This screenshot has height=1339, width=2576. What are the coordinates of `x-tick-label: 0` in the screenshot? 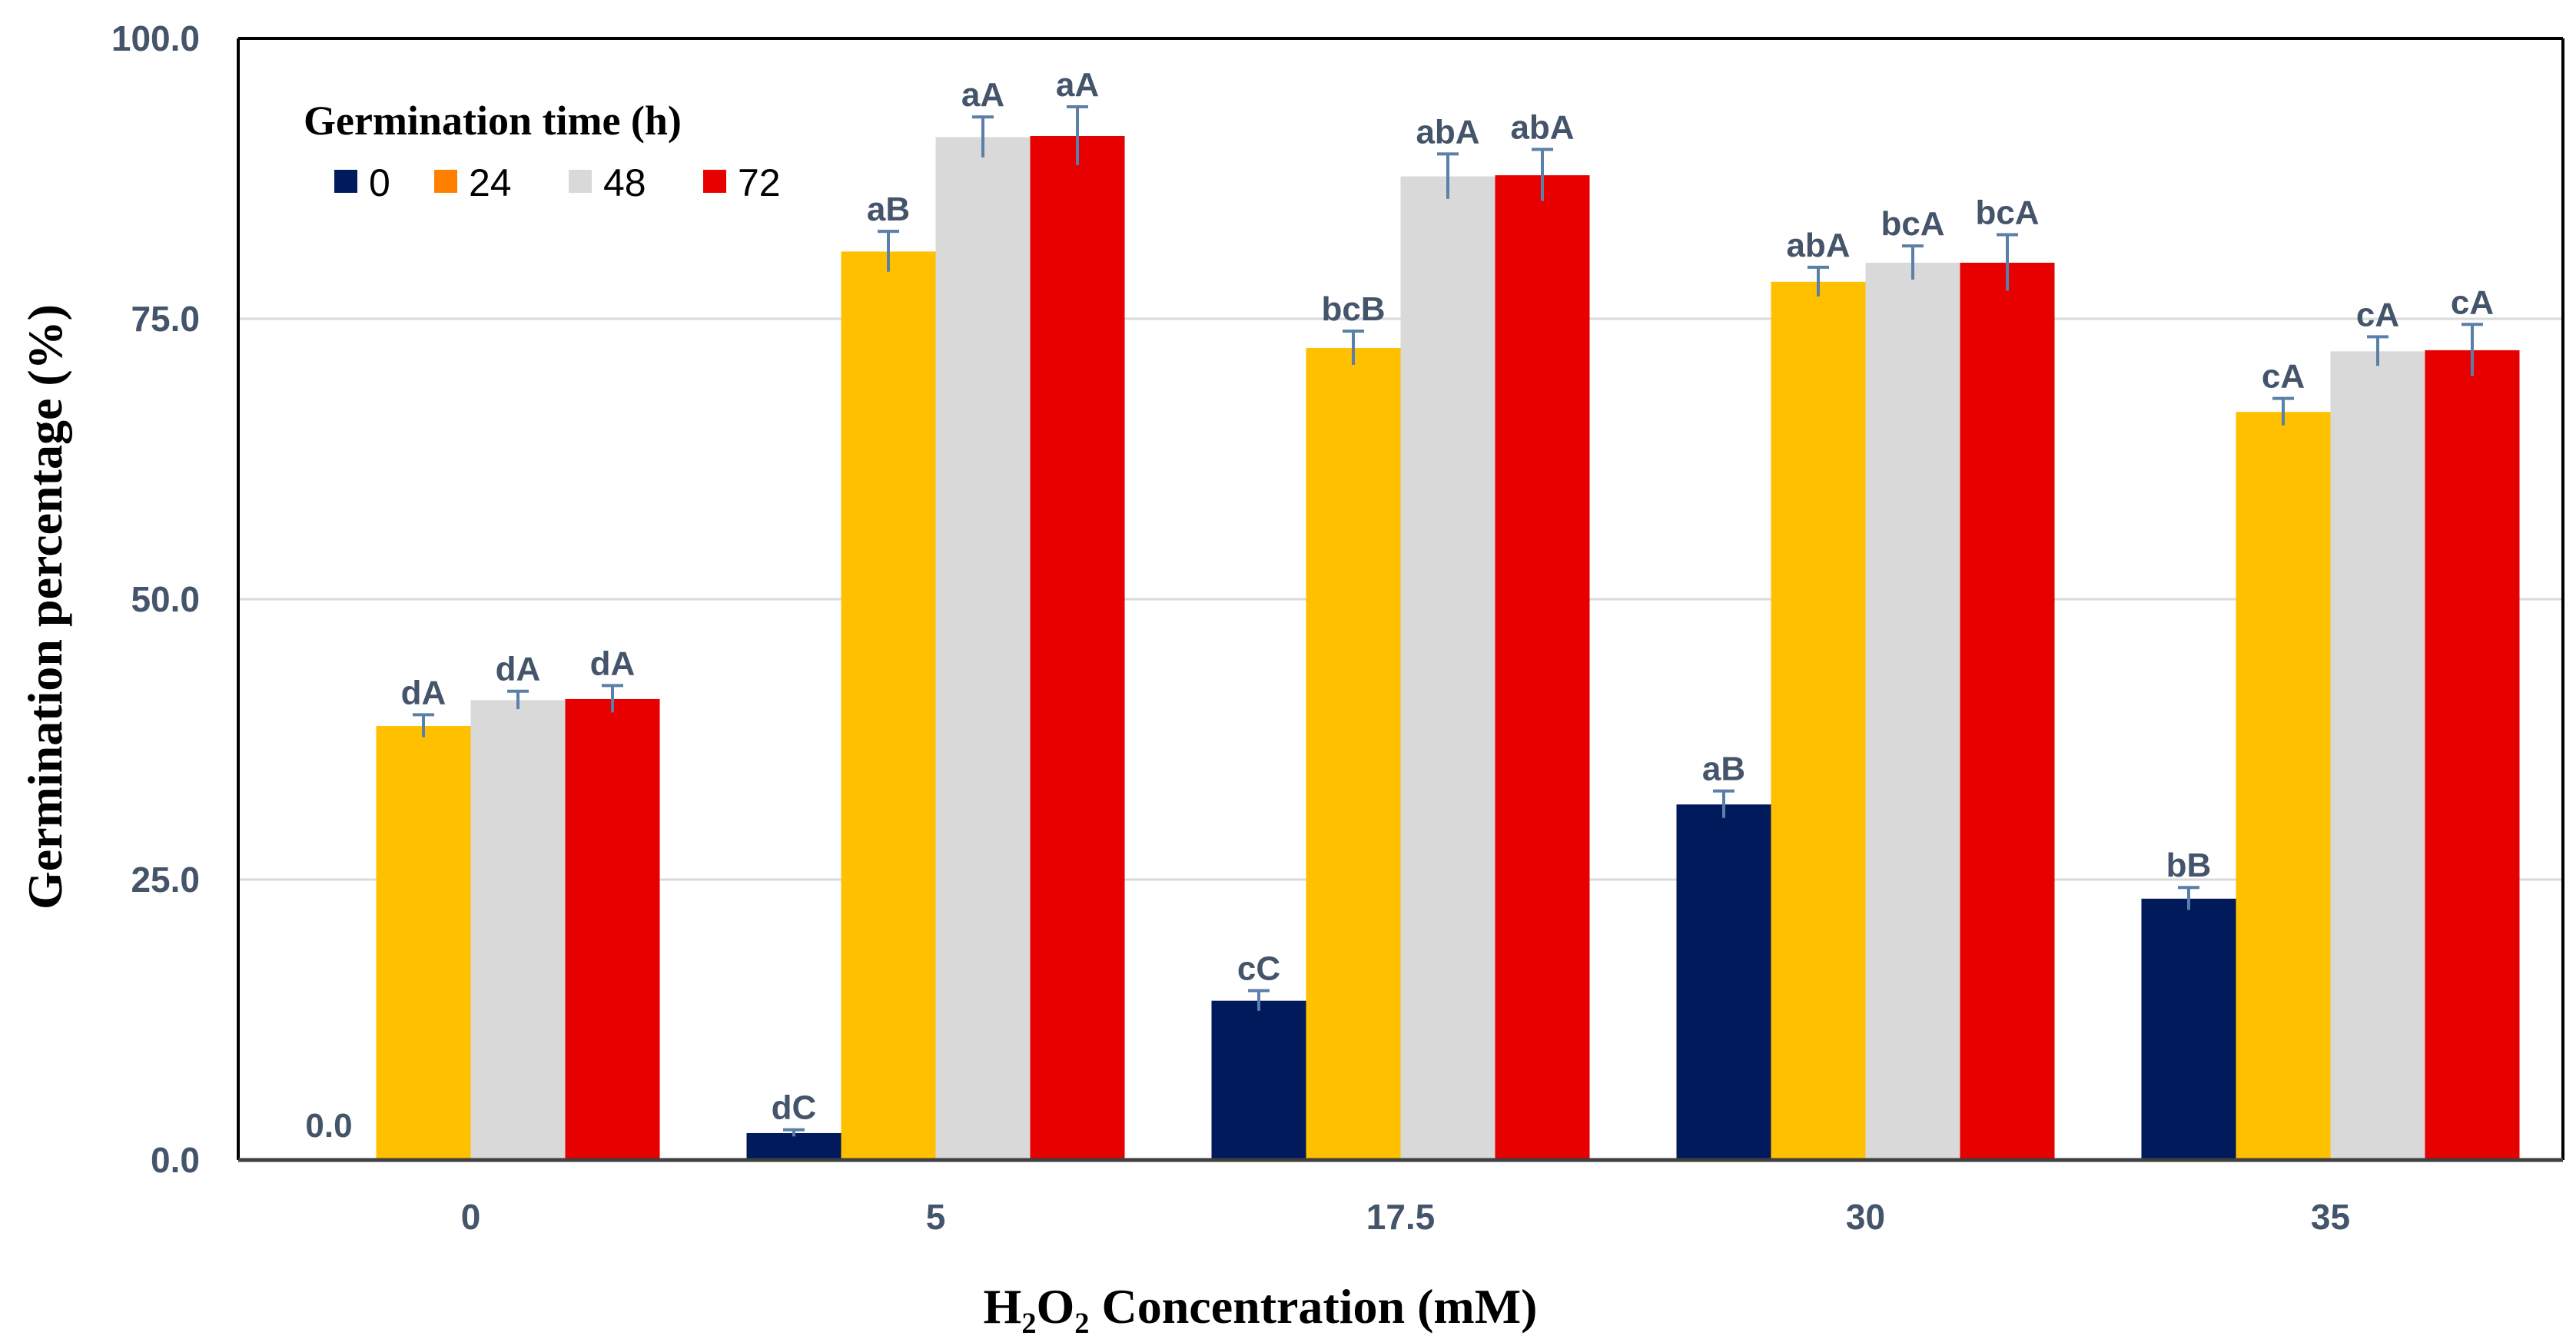 It's located at (471, 1217).